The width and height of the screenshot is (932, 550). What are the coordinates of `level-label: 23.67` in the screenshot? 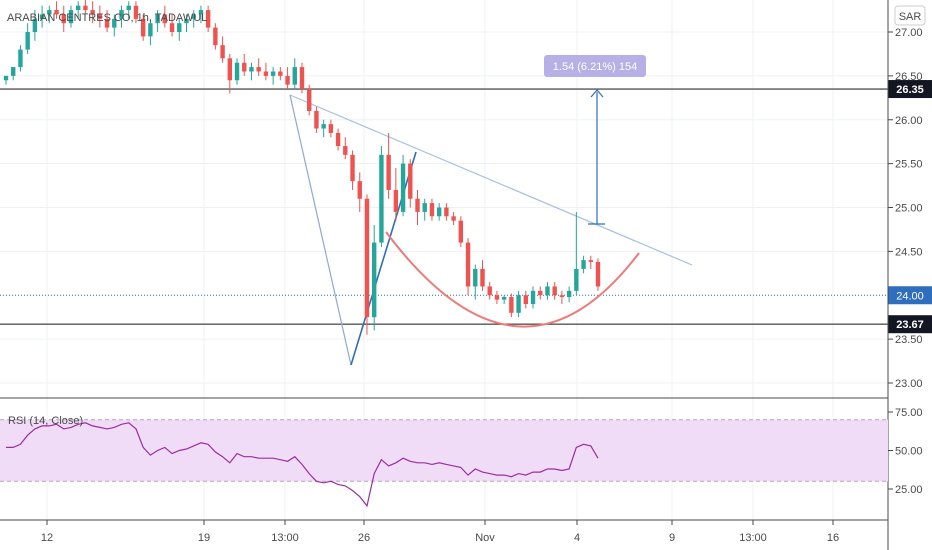 It's located at (910, 325).